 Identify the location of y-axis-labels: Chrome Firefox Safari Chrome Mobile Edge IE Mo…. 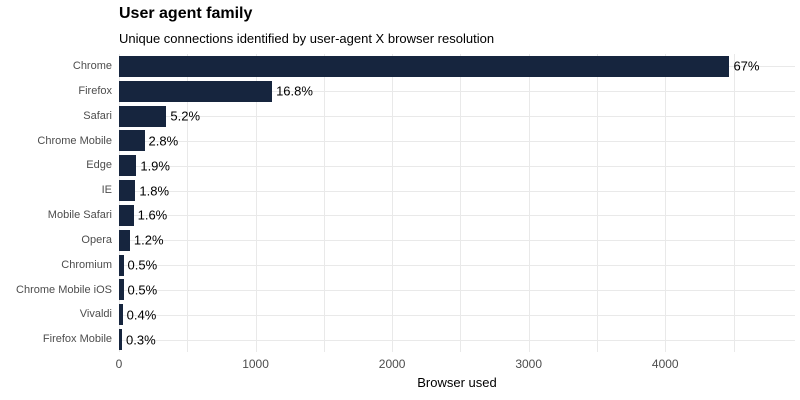
(56, 203).